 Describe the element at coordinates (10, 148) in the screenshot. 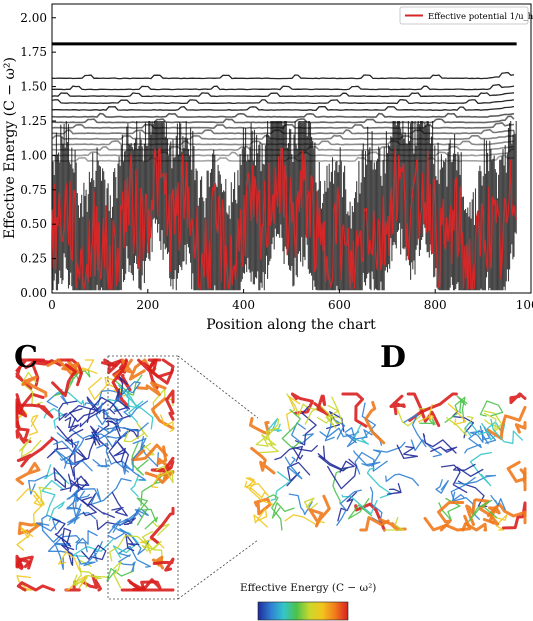

I see `y-axis-label: Effective Energy (C − ω²)` at that location.